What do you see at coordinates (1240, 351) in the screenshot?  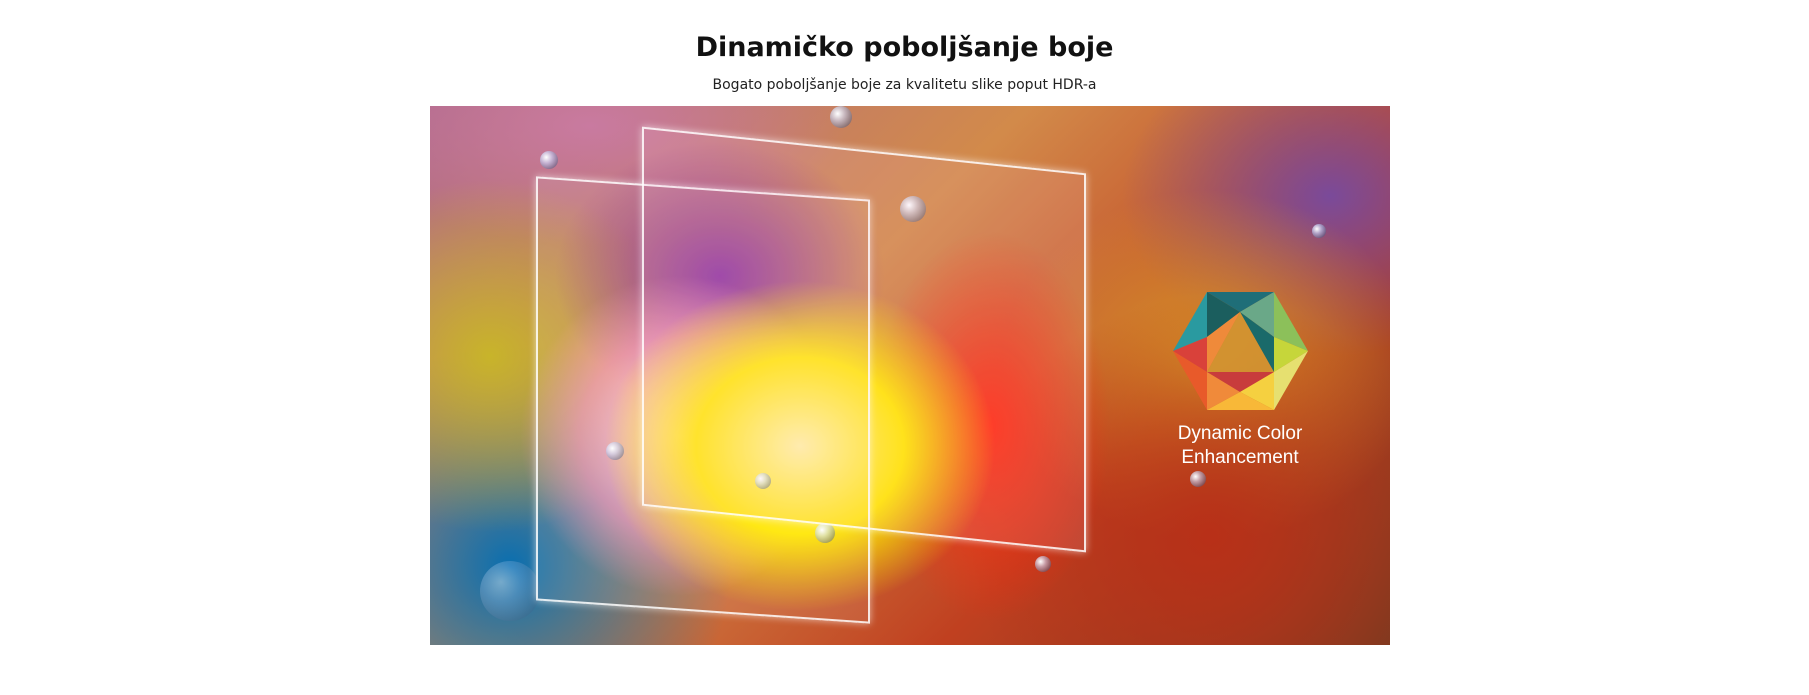 I see `hexagon-color-triangle-icon` at bounding box center [1240, 351].